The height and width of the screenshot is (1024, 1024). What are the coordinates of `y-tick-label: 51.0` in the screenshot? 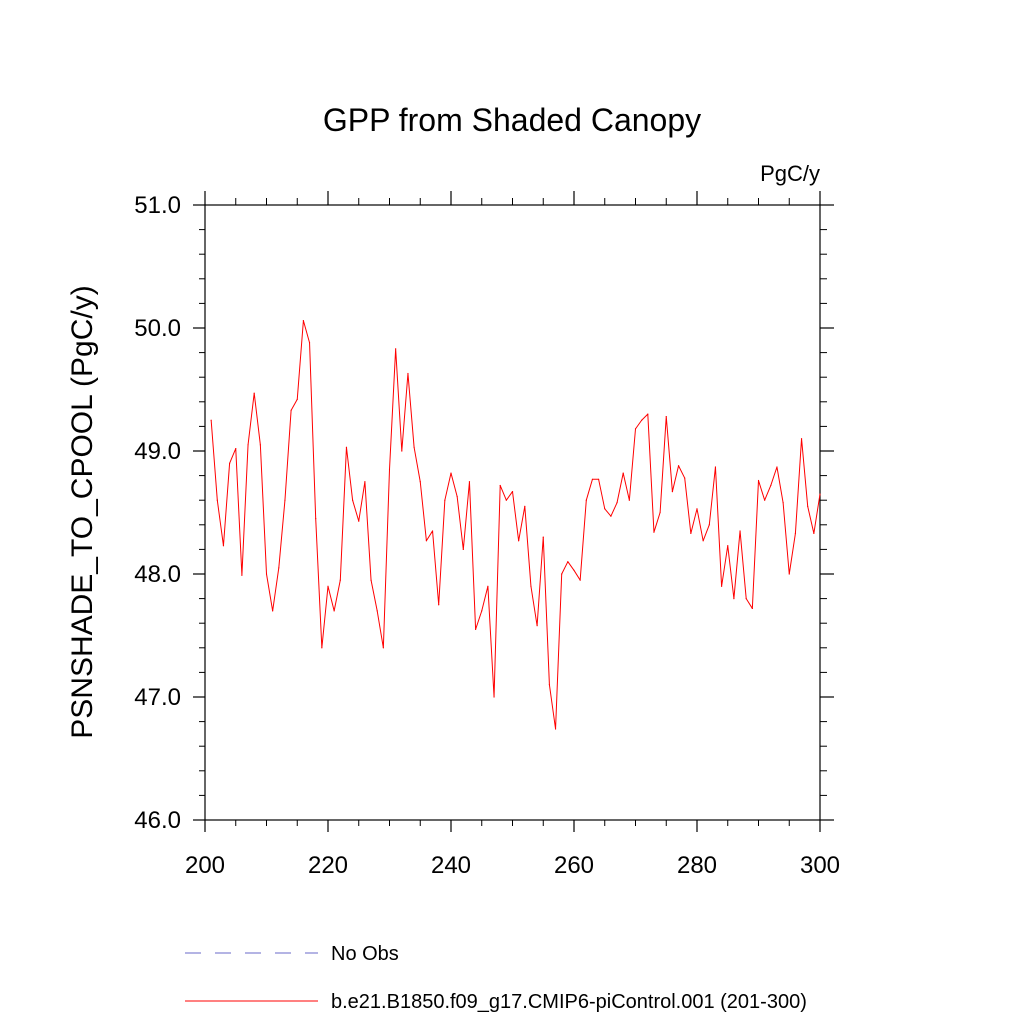 It's located at (157, 205).